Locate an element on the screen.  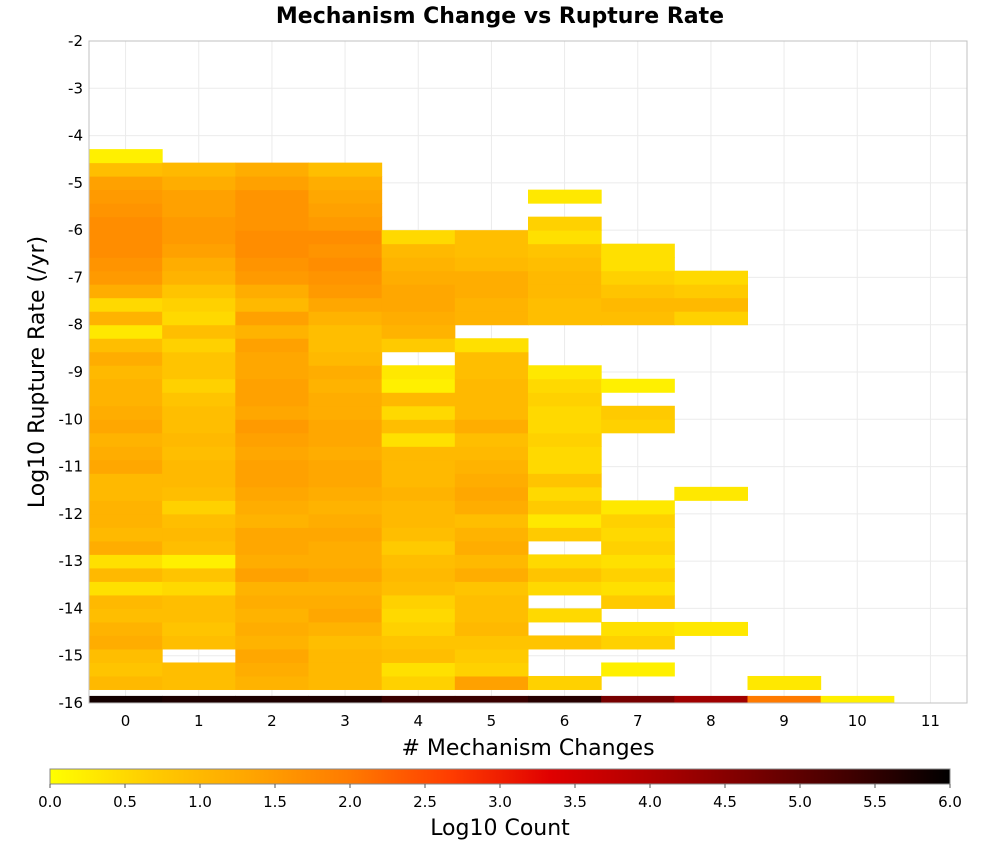
y-tick-label: -5 is located at coordinates (75, 183).